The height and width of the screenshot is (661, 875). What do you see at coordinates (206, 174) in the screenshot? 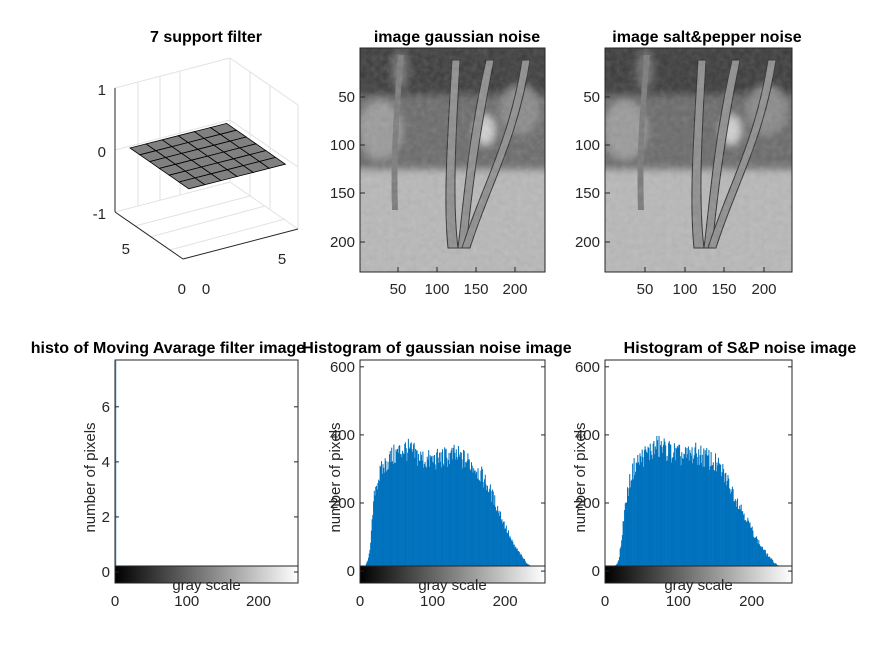
I see `surface-3d-axes` at bounding box center [206, 174].